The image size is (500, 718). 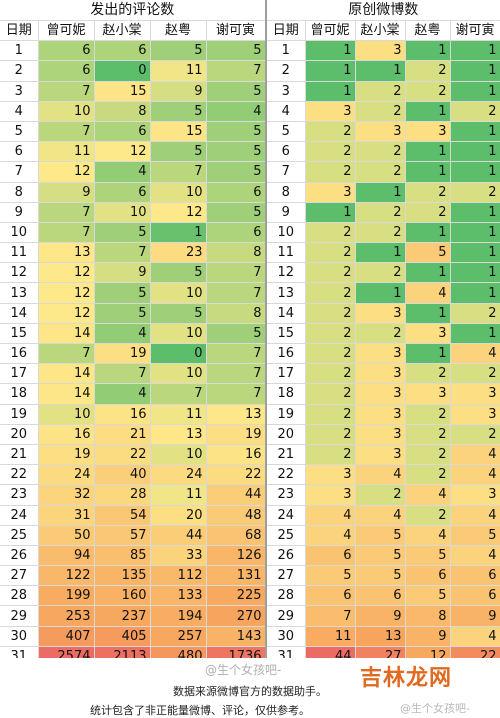 What do you see at coordinates (178, 132) in the screenshot?
I see `comments-value-cell: 15` at bounding box center [178, 132].